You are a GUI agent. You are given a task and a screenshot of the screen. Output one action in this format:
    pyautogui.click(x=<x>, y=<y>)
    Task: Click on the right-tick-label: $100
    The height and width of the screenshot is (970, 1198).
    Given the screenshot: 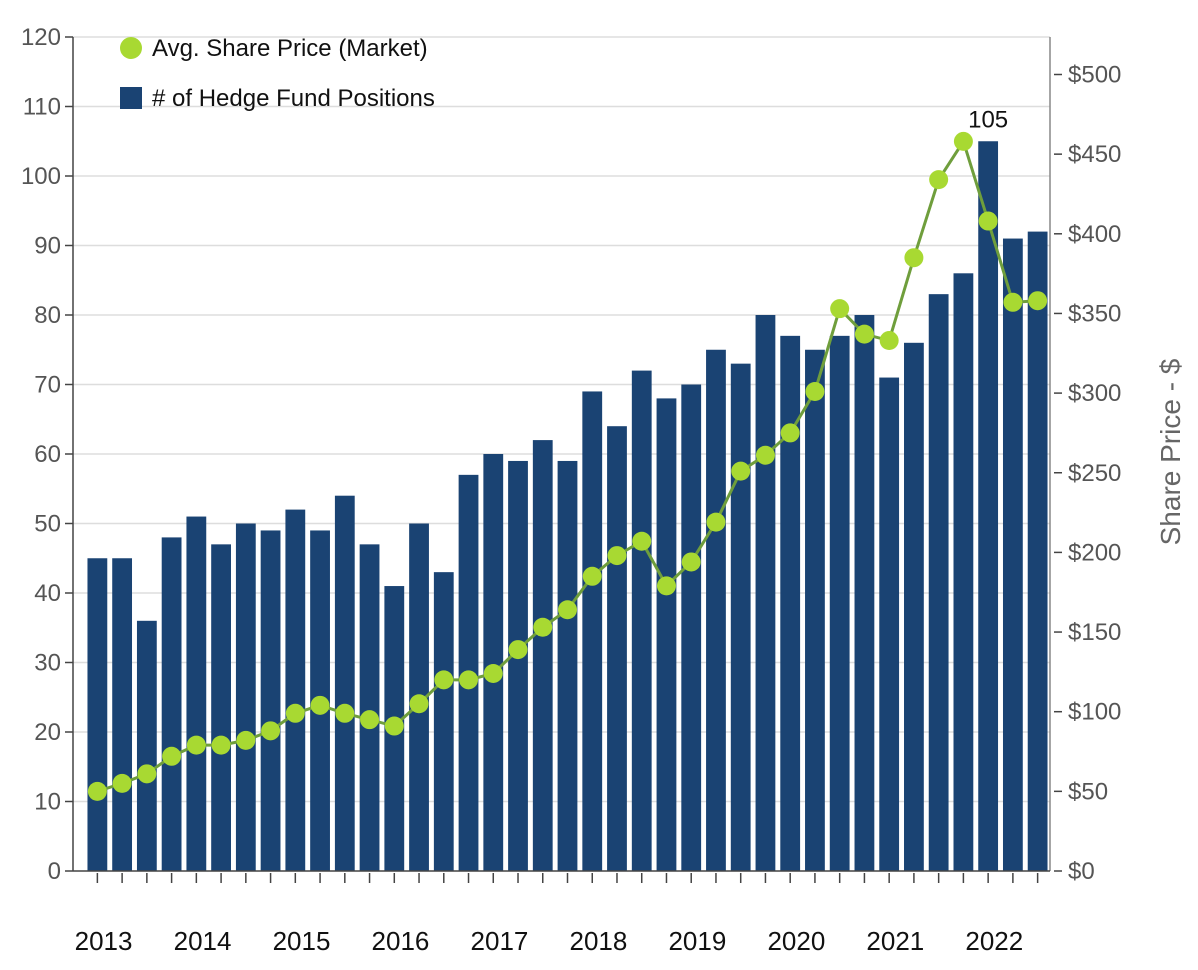 What is the action you would take?
    pyautogui.click(x=1094, y=712)
    